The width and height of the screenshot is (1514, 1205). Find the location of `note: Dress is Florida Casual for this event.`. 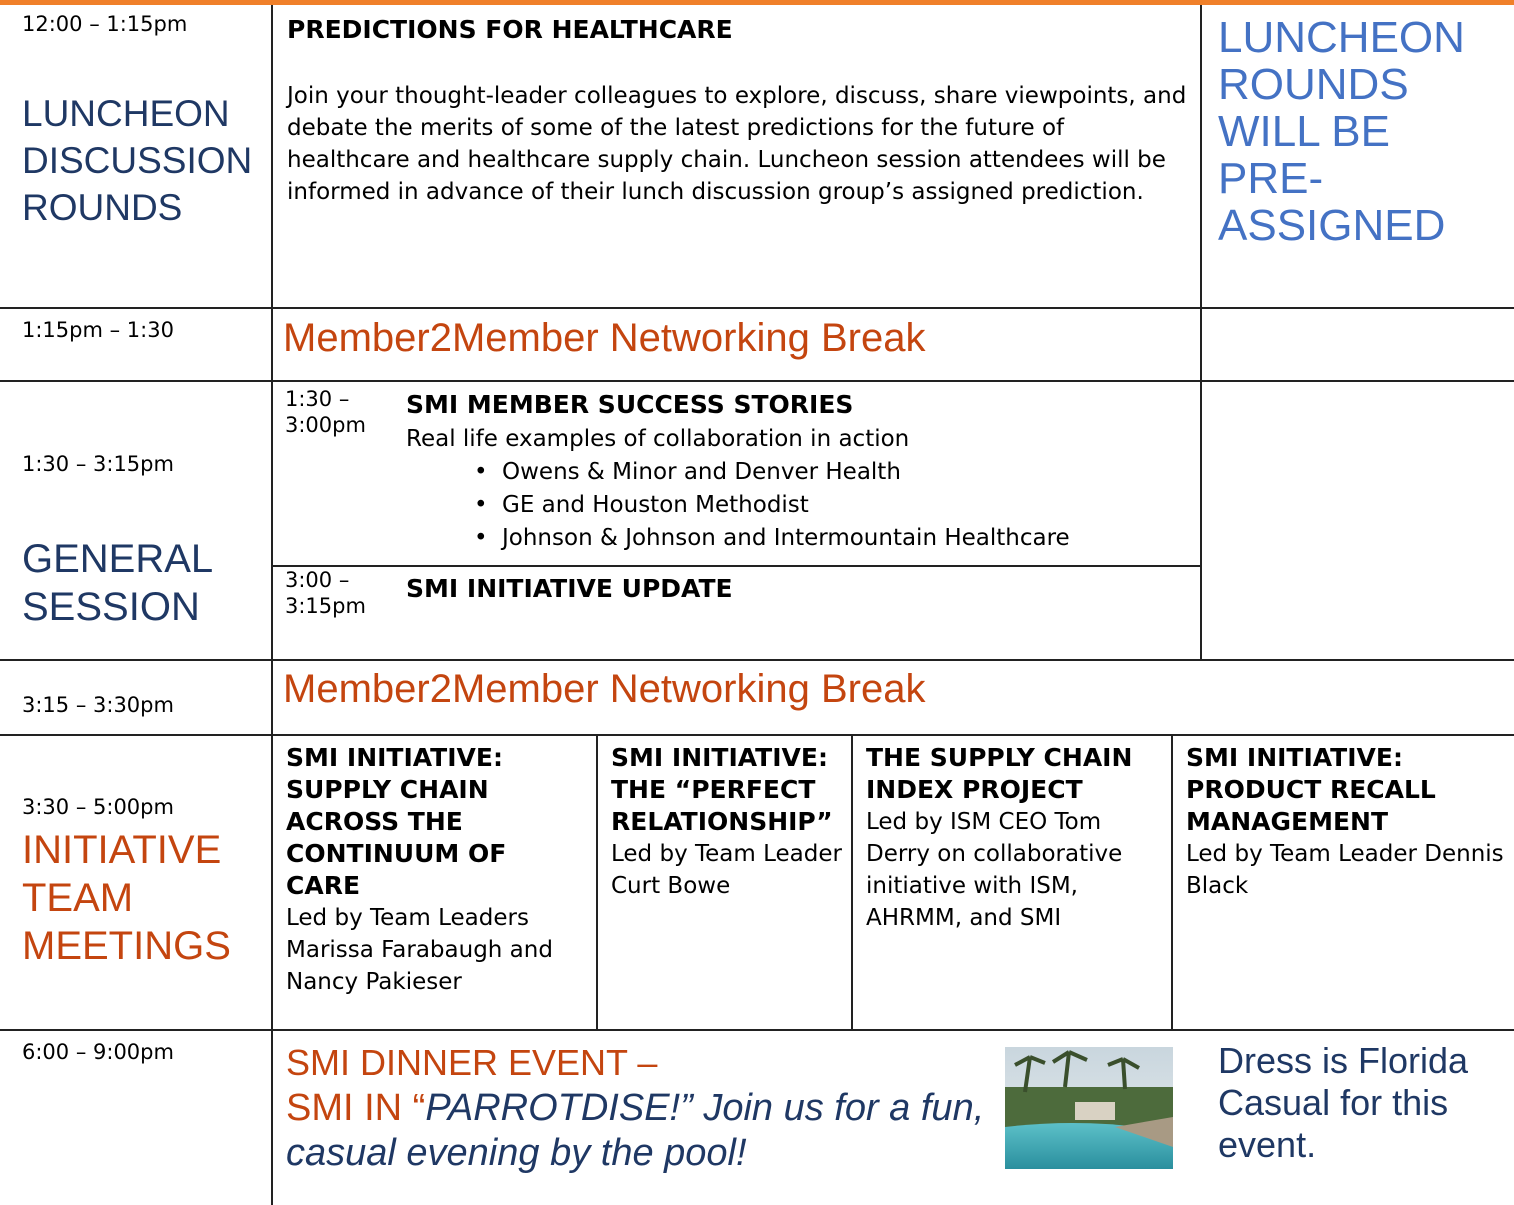

note: Dress is Florida Casual for this event. is located at coordinates (1343, 1102).